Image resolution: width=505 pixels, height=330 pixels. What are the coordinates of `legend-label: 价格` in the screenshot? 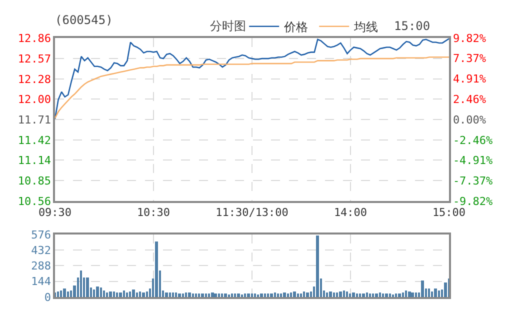 It's located at (295, 27).